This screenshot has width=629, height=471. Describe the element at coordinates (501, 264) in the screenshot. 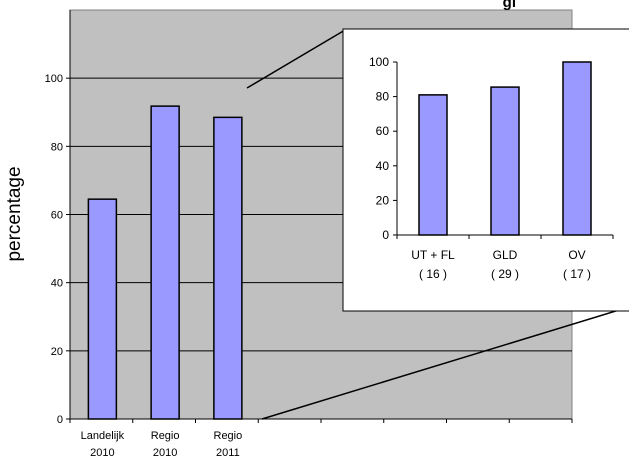

I see `inset-x-labels: UT + FL ( 16 ) GLD ( 29 ) OV ( 17 )` at that location.